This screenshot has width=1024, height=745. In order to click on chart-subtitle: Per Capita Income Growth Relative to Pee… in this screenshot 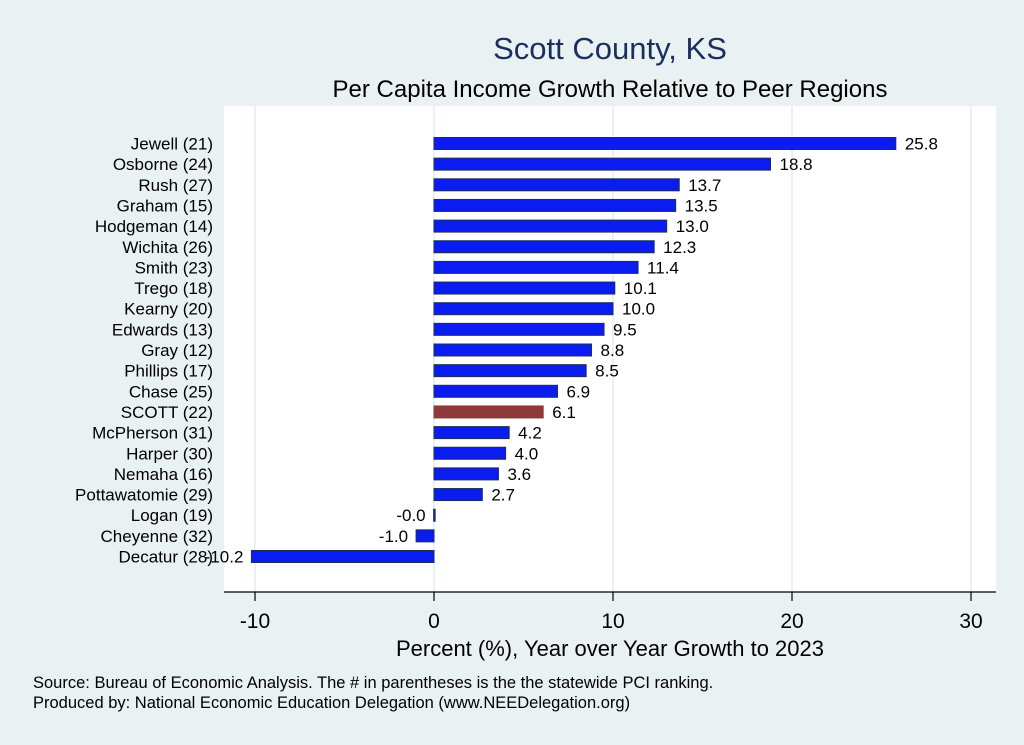, I will do `click(610, 89)`.